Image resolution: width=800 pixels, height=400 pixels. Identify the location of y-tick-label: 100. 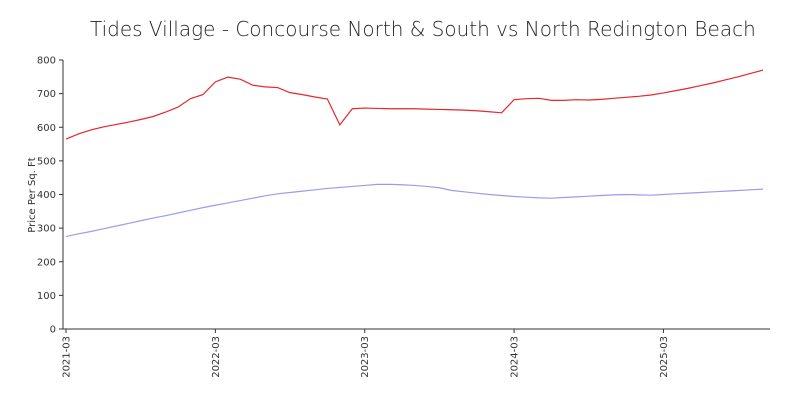
(46, 296).